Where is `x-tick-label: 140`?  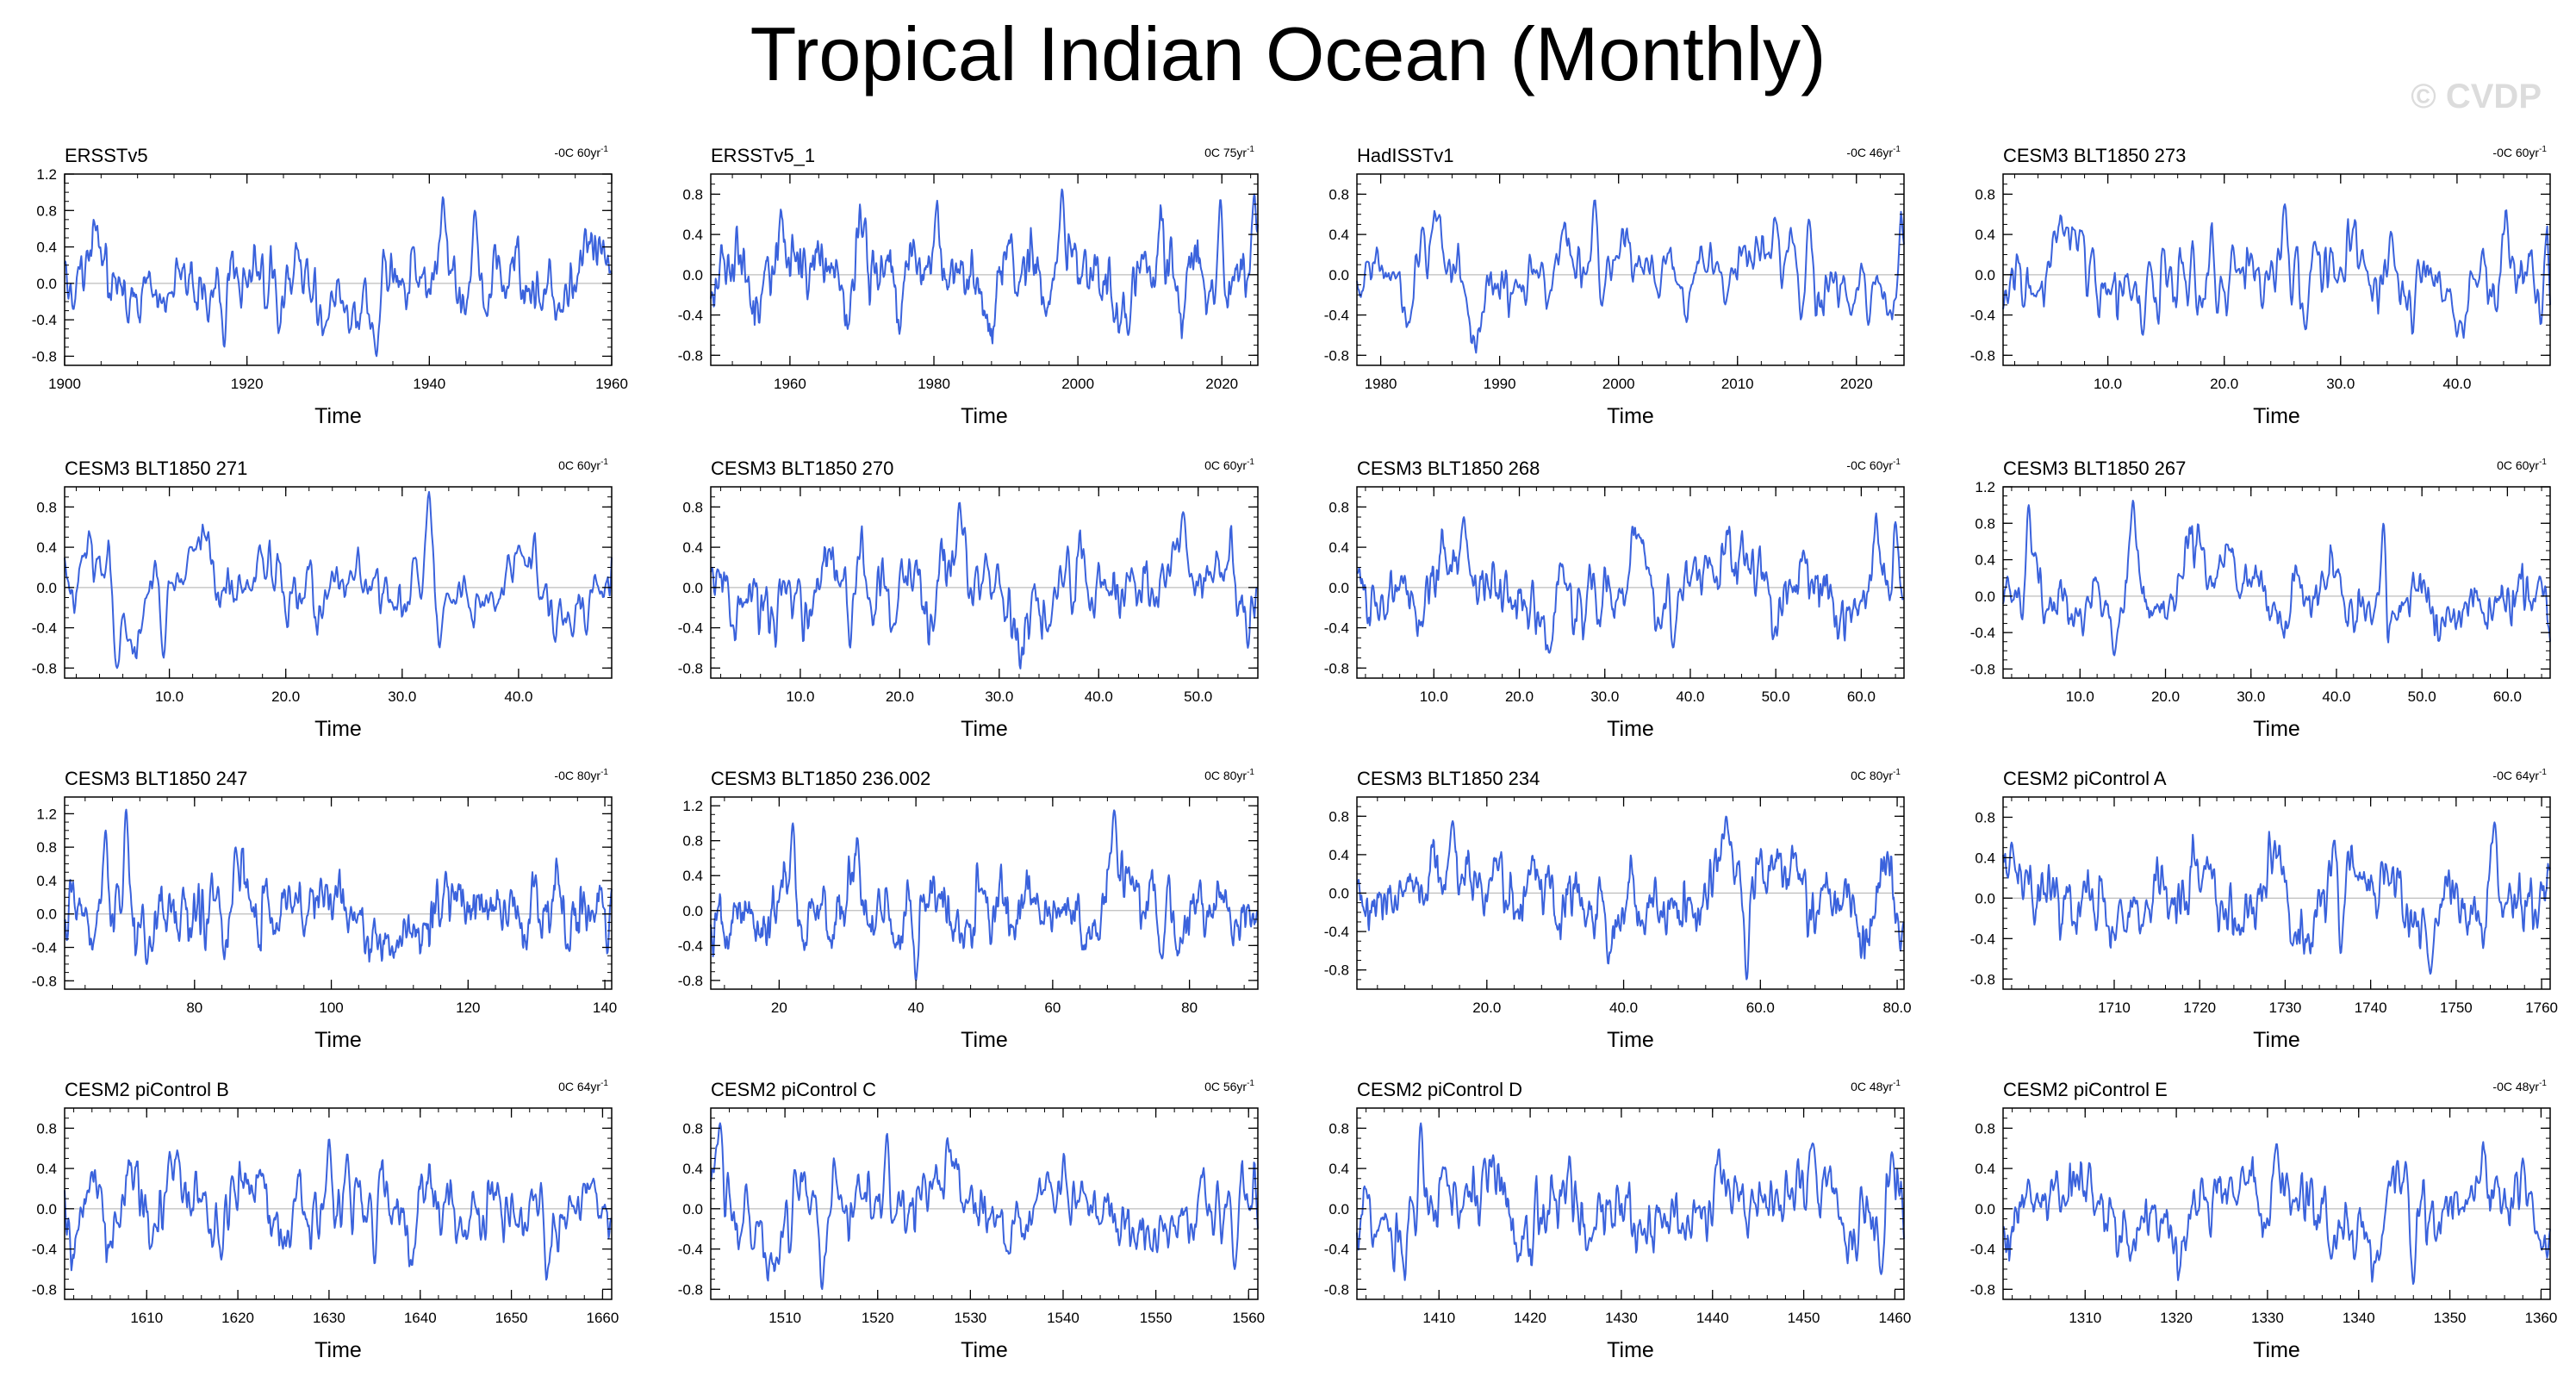
x-tick-label: 140 is located at coordinates (605, 1008).